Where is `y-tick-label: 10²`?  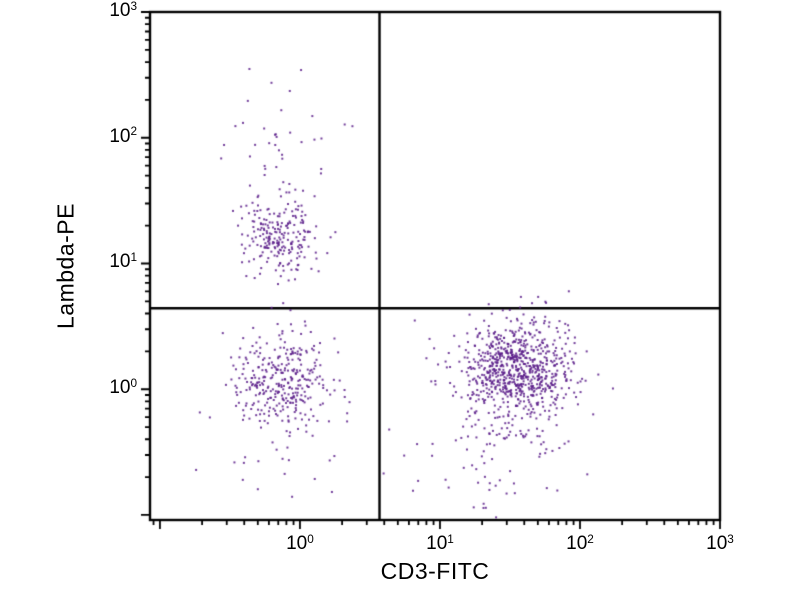 y-tick-label: 10² is located at coordinates (123, 136).